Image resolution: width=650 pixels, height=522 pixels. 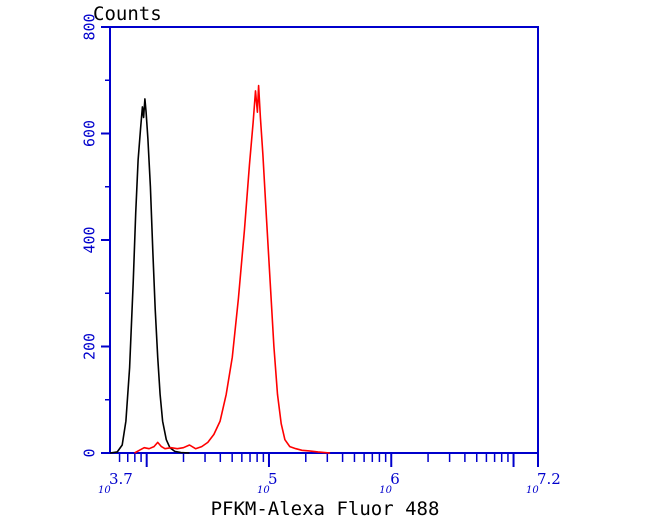 What do you see at coordinates (90, 133) in the screenshot?
I see `y-tick-label: 600` at bounding box center [90, 133].